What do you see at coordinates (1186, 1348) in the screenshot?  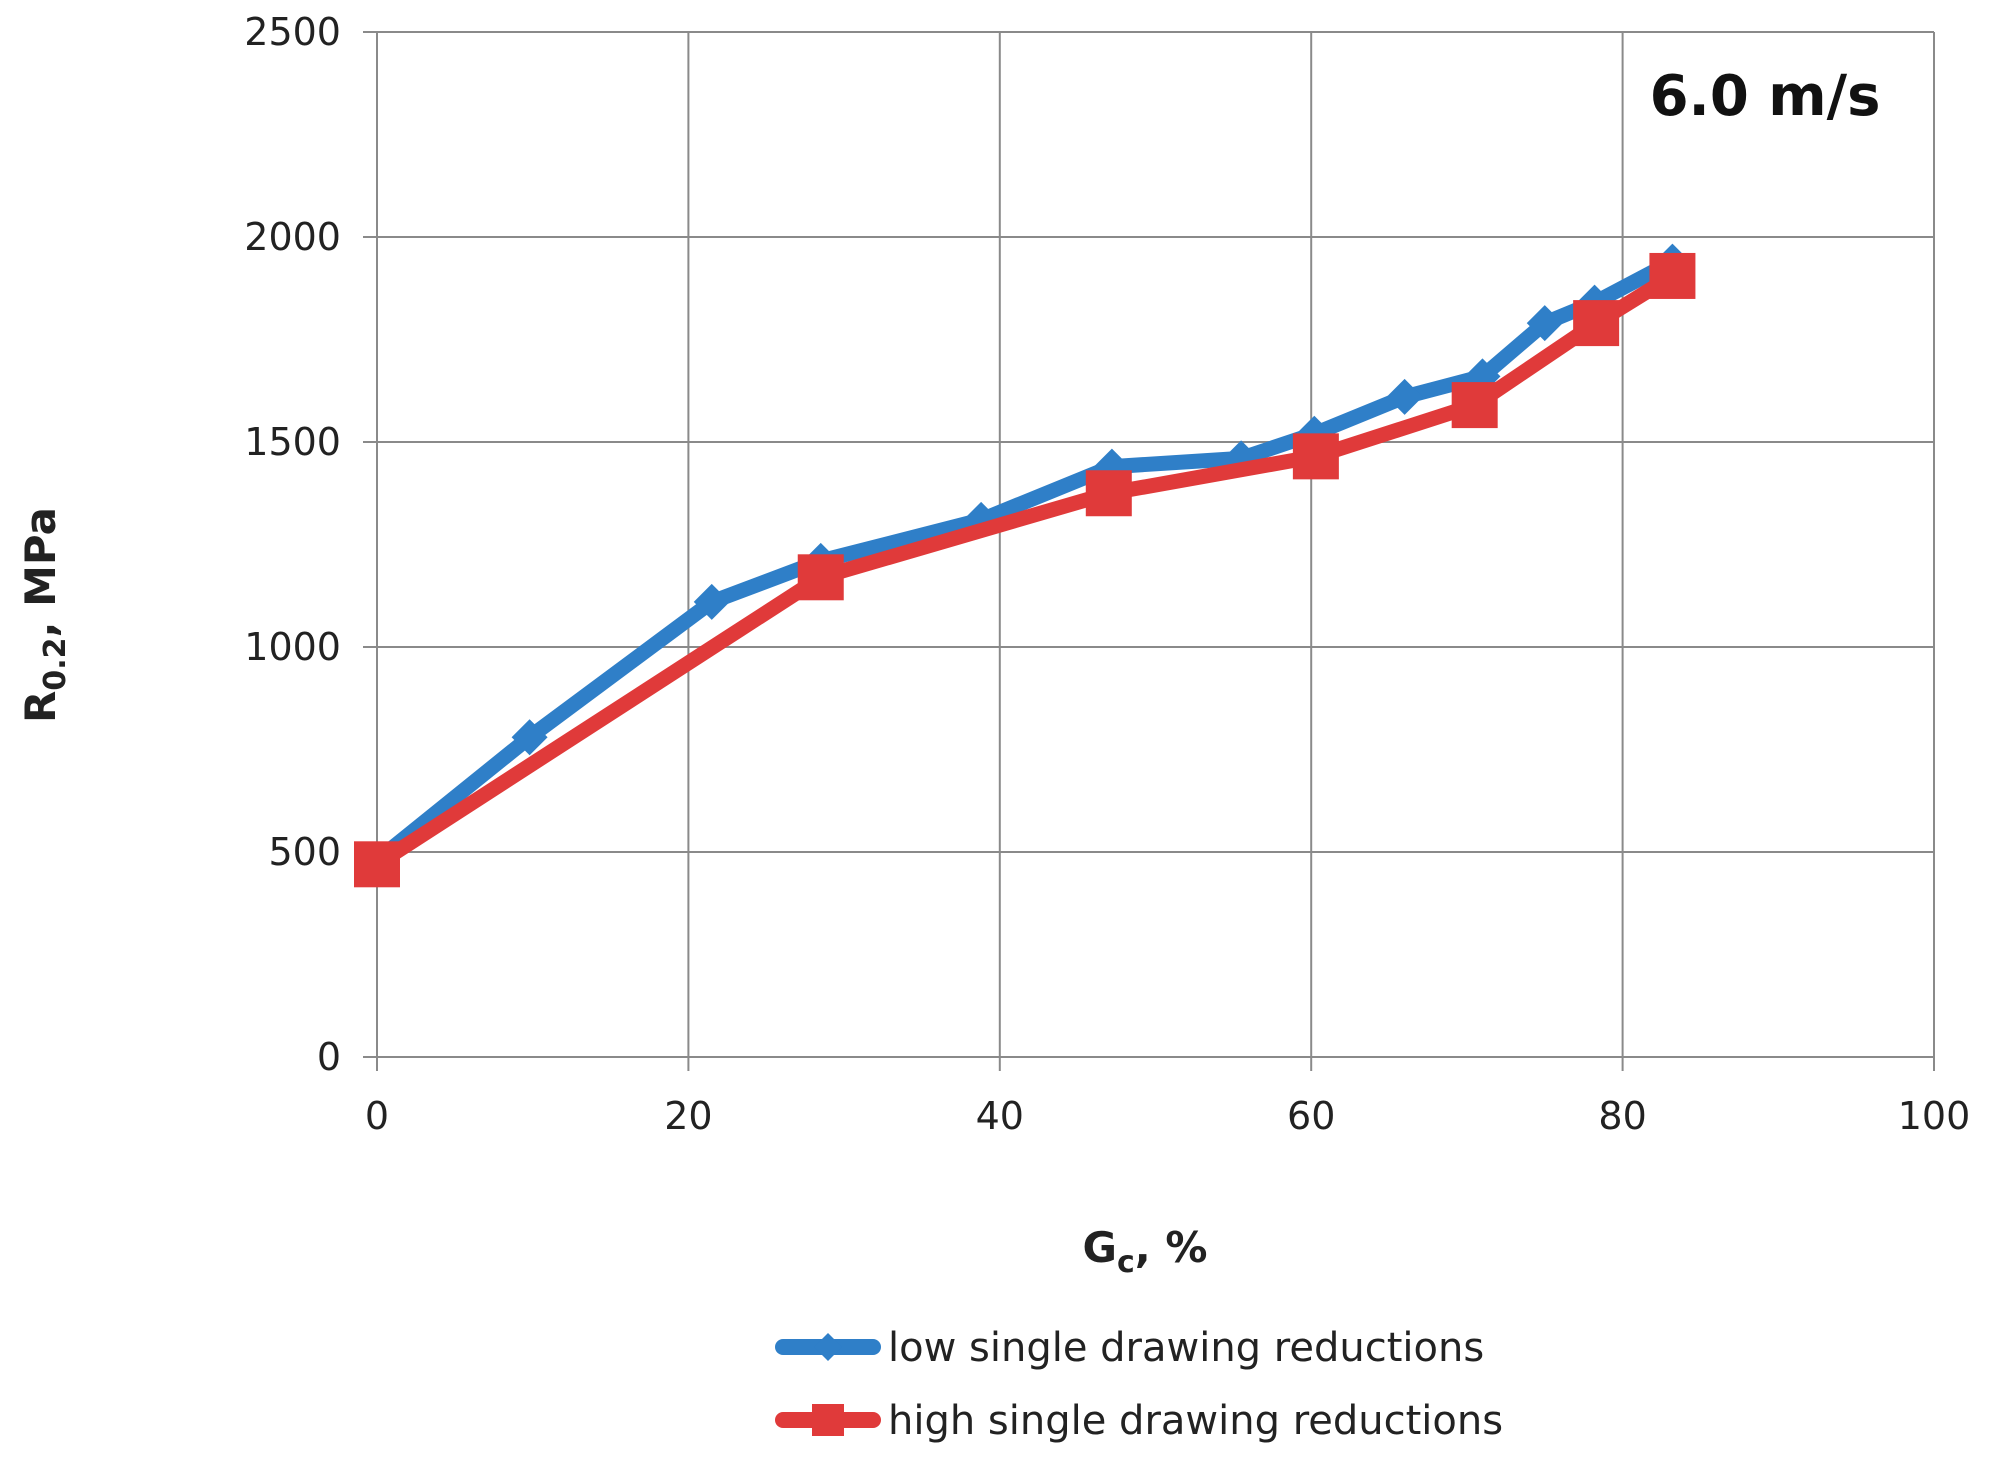 I see `legend-label-low: low single drawing reductions` at bounding box center [1186, 1348].